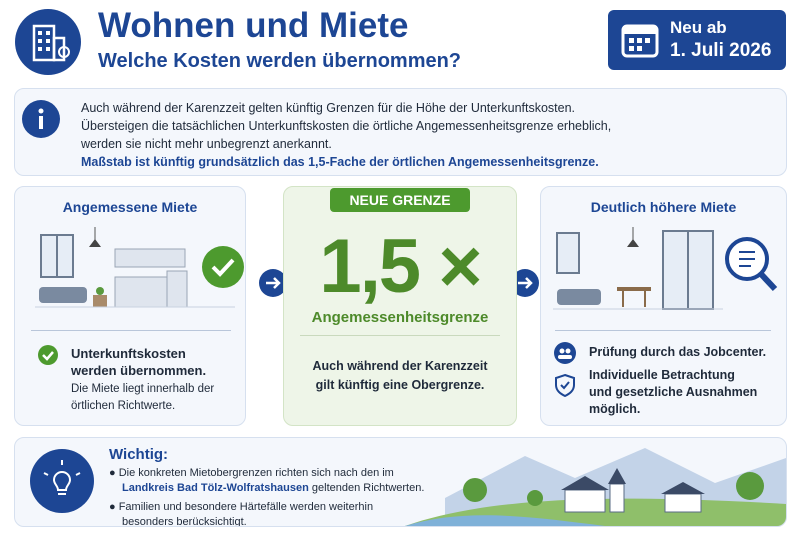 This screenshot has height=533, width=800. What do you see at coordinates (223, 267) in the screenshot?
I see `check-icon` at bounding box center [223, 267].